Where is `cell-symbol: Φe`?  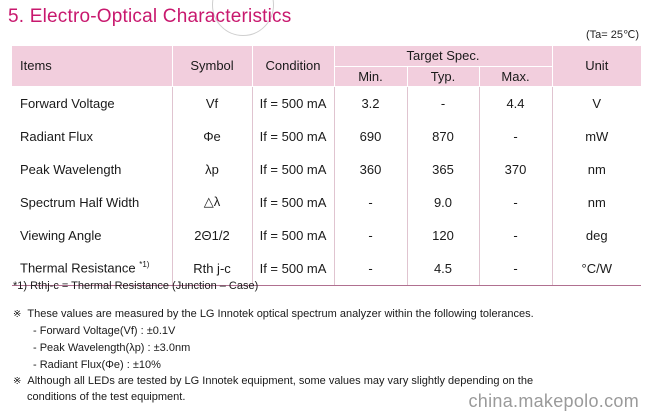 cell-symbol: Φe is located at coordinates (212, 136).